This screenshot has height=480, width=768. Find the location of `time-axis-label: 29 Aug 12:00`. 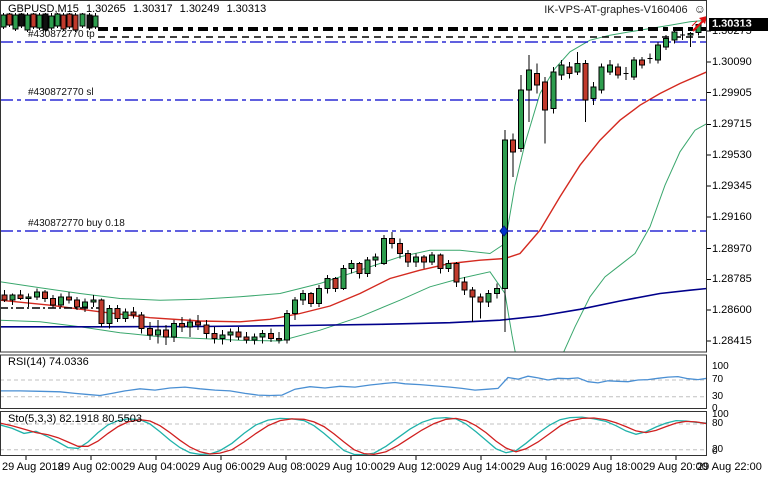

time-axis-label: 29 Aug 12:00 is located at coordinates (415, 467).